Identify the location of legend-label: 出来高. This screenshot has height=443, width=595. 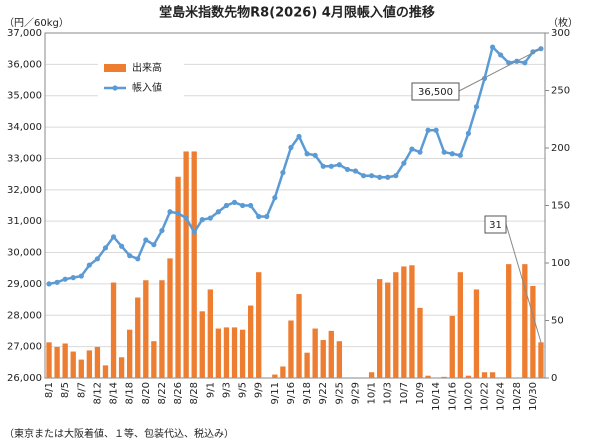
(147, 67).